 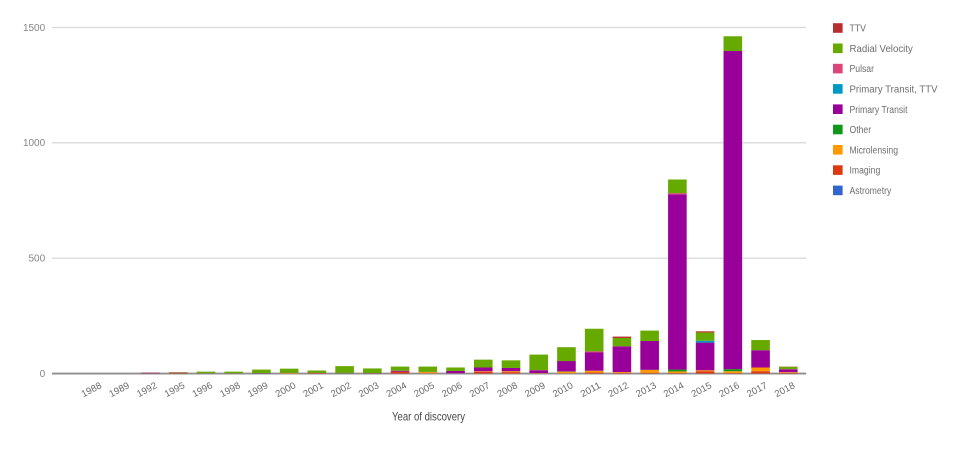 I want to click on svg-text: Year of discovery, so click(x=428, y=417).